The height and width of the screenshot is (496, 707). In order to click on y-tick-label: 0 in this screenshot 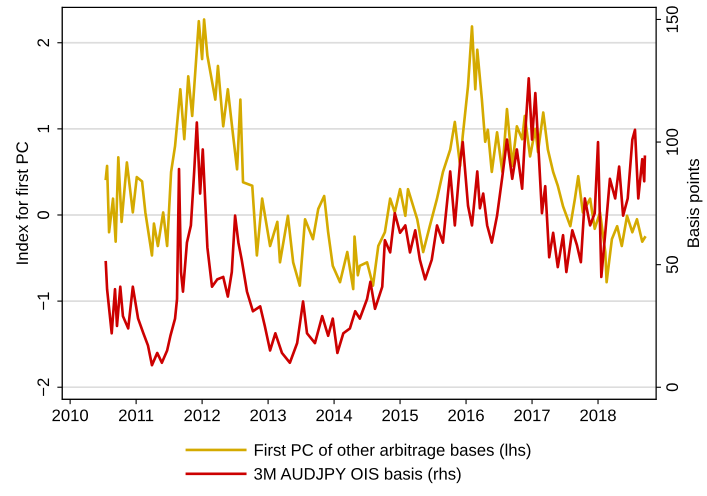, I will do `click(43, 215)`.